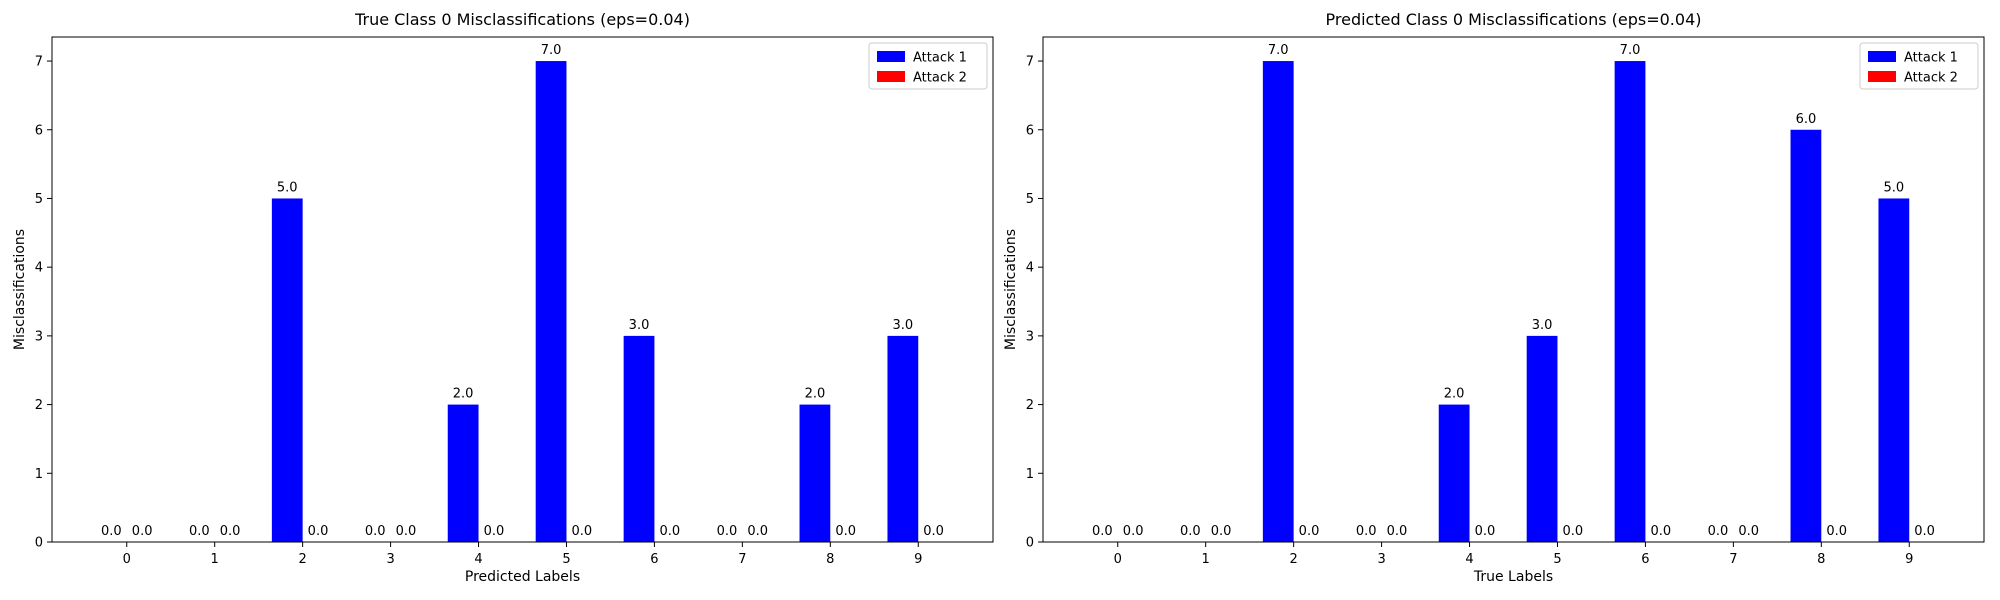  What do you see at coordinates (1030, 474) in the screenshot?
I see `y-tick-label: 1` at bounding box center [1030, 474].